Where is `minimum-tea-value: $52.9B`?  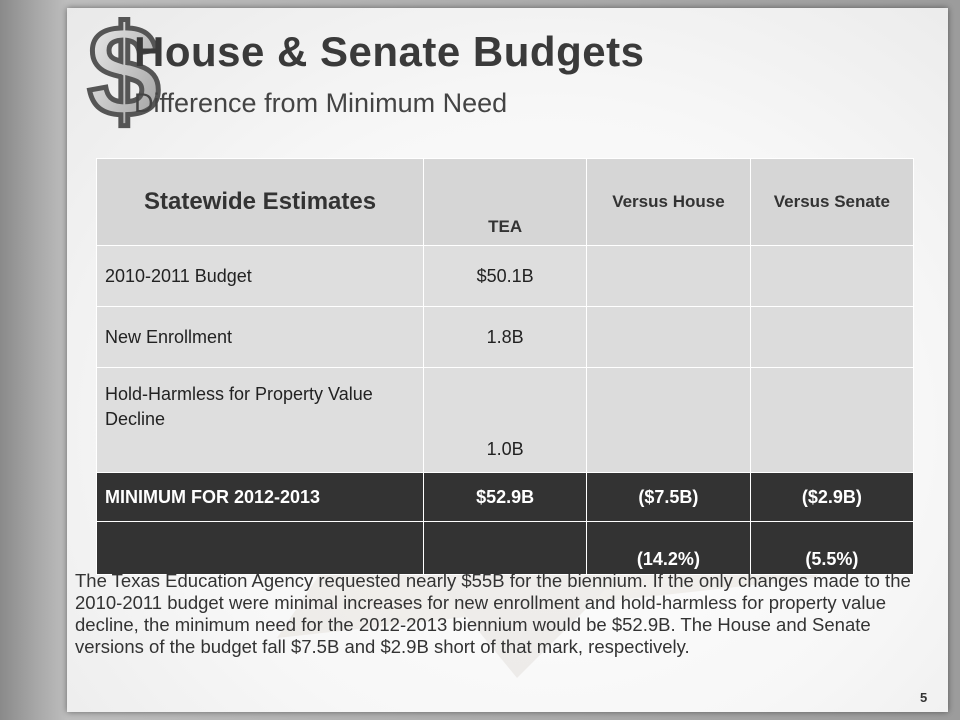
minimum-tea-value: $52.9B is located at coordinates (505, 497).